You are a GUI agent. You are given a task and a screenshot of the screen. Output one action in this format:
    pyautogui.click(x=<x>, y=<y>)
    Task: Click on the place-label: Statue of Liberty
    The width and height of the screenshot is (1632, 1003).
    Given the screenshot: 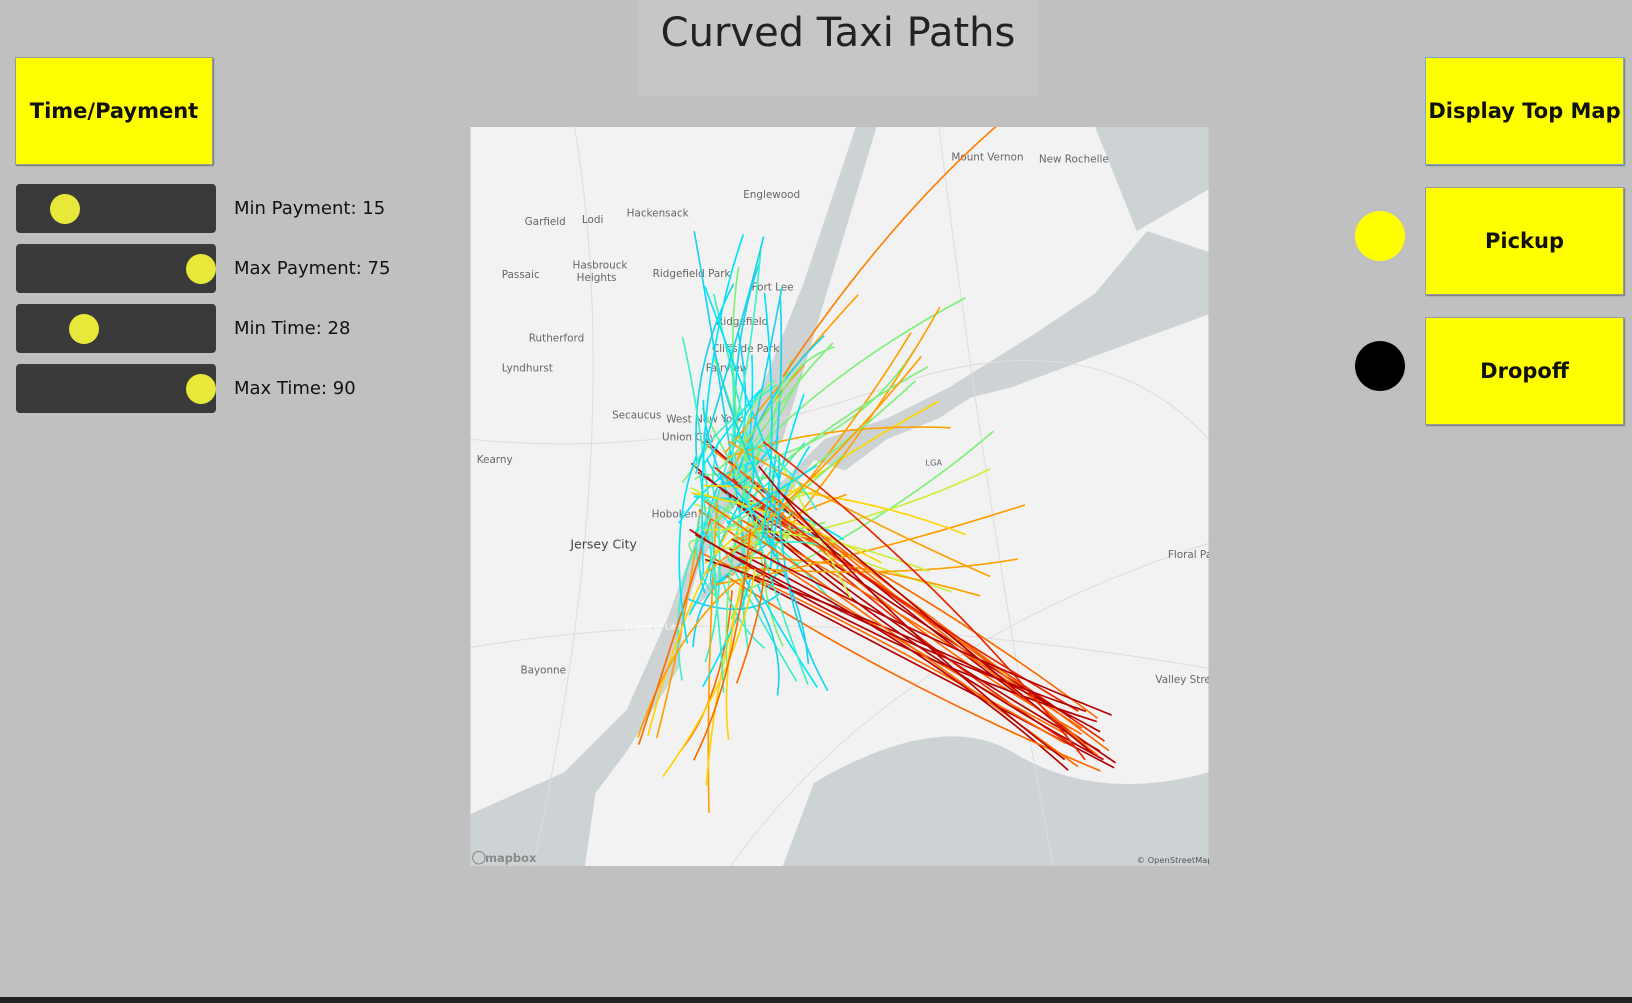 What is the action you would take?
    pyautogui.click(x=660, y=627)
    